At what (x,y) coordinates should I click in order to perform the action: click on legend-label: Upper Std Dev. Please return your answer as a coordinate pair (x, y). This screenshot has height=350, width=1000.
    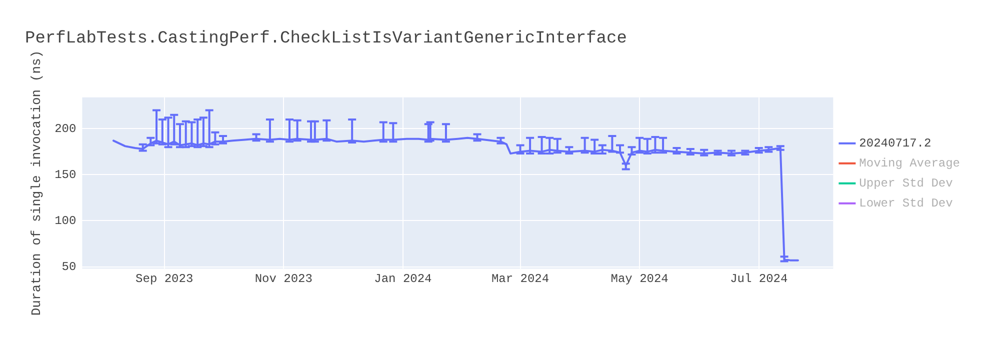
    Looking at the image, I should click on (906, 183).